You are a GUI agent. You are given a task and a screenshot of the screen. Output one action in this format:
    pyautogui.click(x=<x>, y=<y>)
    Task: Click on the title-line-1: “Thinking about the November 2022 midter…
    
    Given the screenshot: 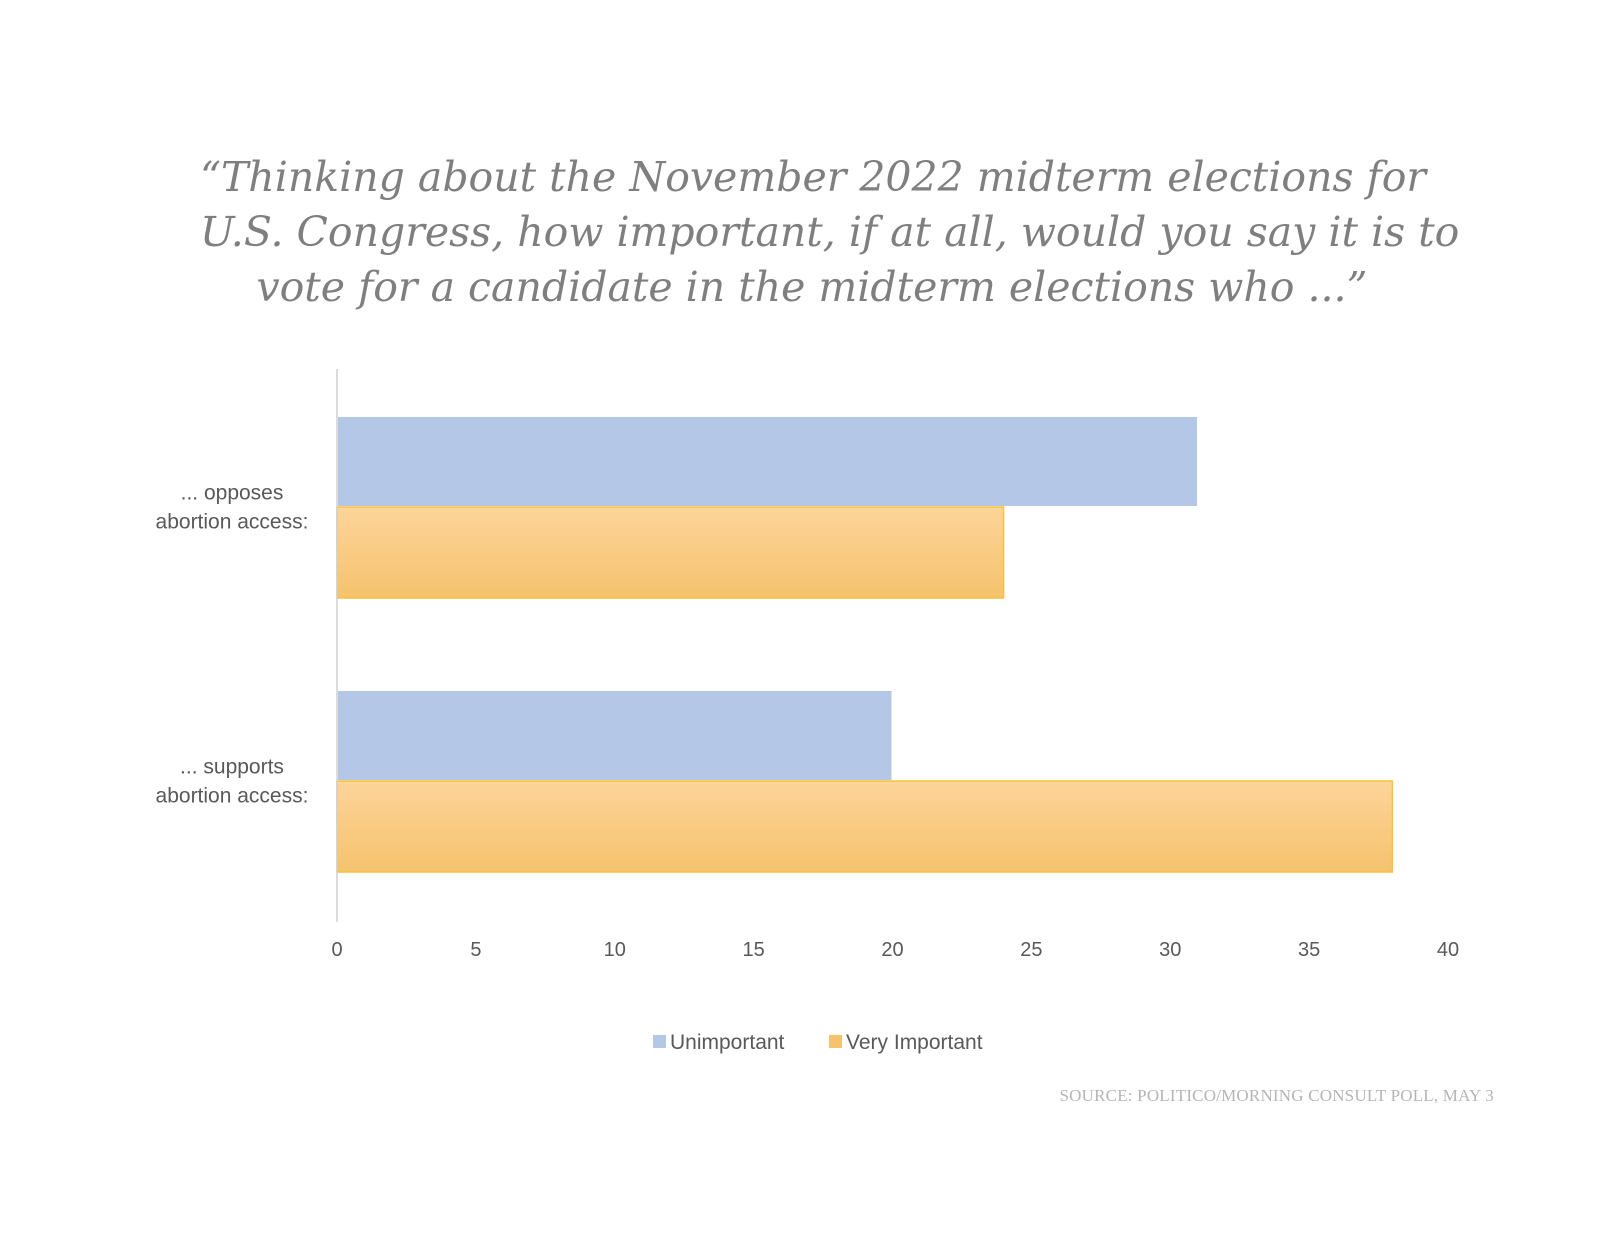 What is the action you would take?
    pyautogui.click(x=813, y=177)
    